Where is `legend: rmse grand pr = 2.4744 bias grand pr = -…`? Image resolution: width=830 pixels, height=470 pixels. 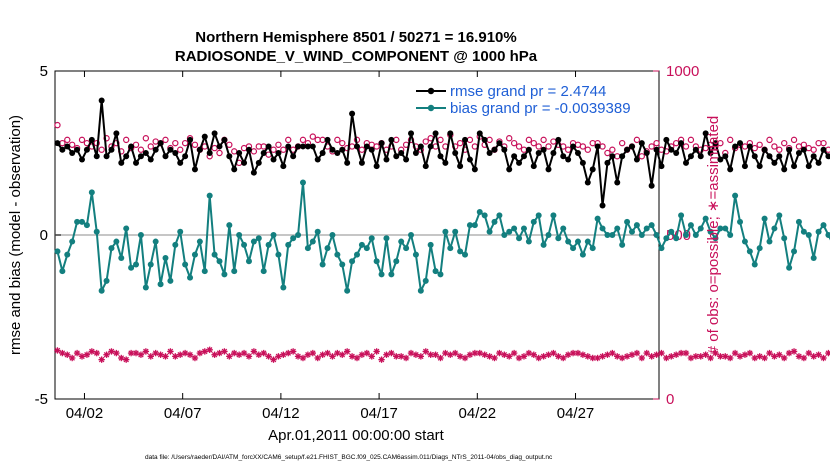
legend: rmse grand pr = 2.4744 bias grand pr = -… is located at coordinates (523, 100).